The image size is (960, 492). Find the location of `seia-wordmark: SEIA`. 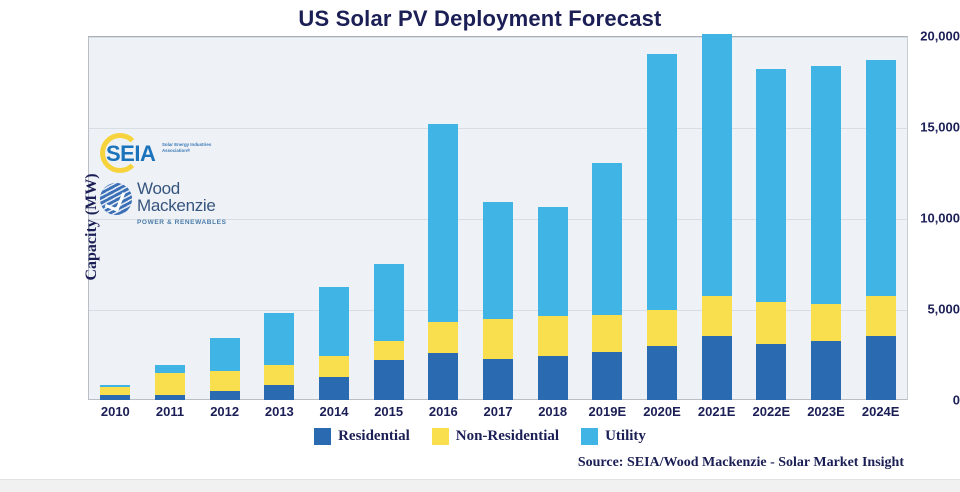

seia-wordmark: SEIA is located at coordinates (131, 153).